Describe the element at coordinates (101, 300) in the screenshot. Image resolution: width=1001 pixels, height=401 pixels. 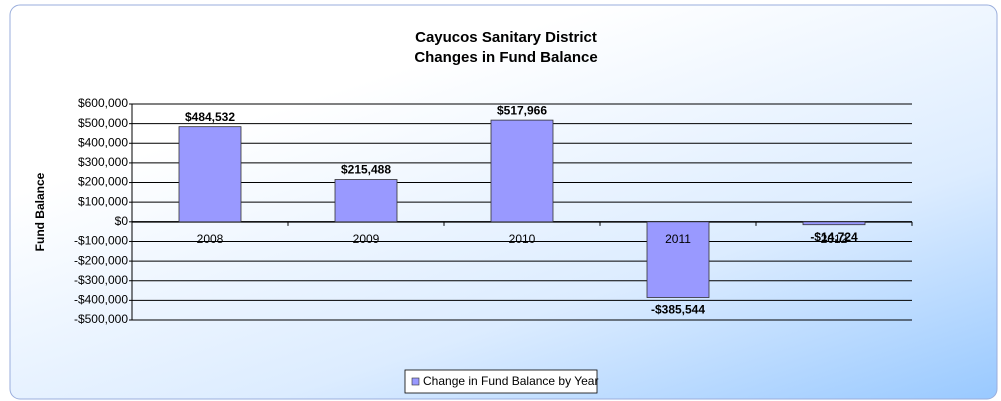
I see `y-tick-label: -$400,000` at that location.